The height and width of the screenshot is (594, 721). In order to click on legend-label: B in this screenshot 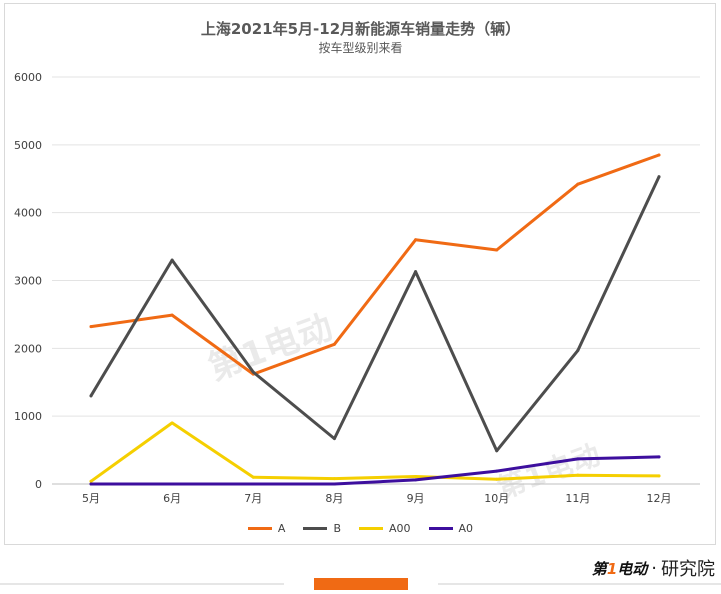, I will do `click(337, 528)`.